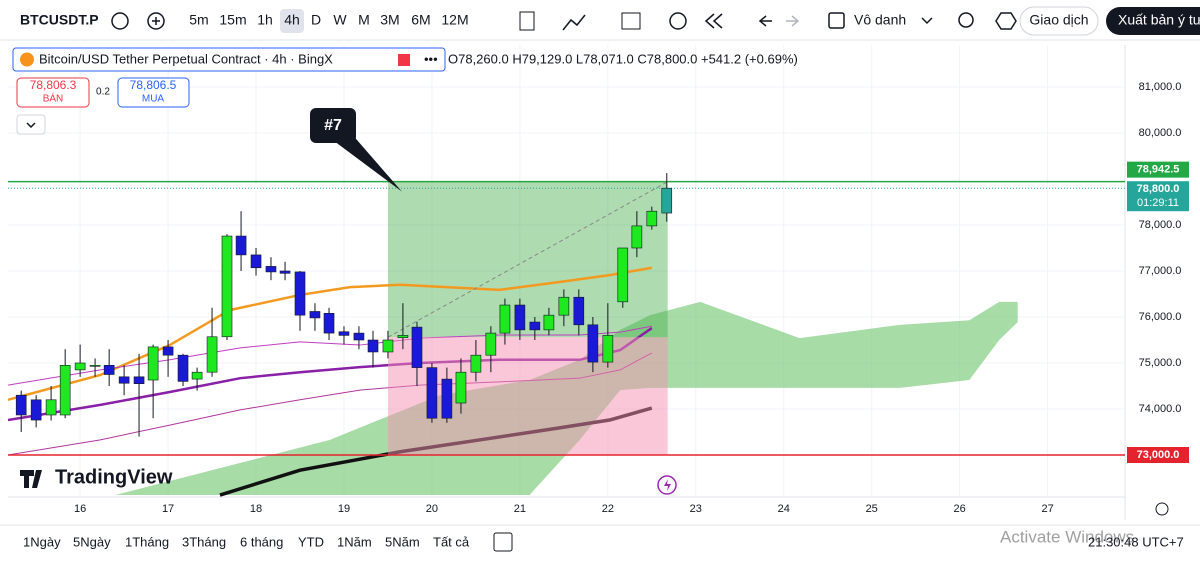  Describe the element at coordinates (120, 21) in the screenshot. I see `symbol-menu-icon` at that location.